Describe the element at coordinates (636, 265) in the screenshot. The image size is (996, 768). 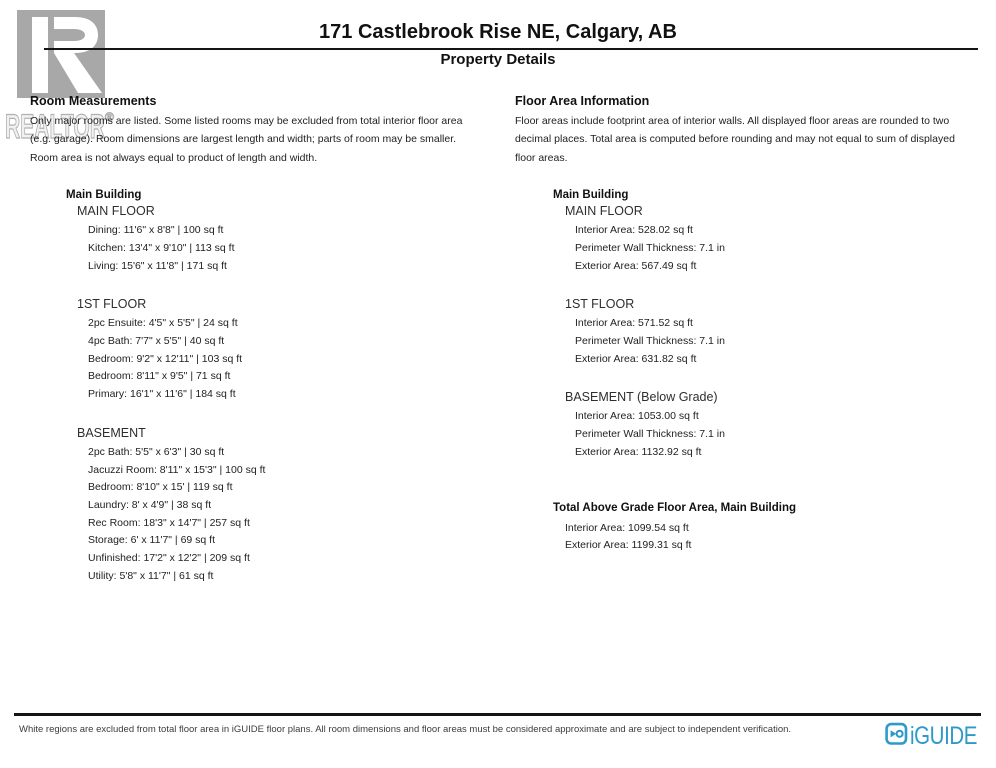
I see `floor-stat-item: Exterior Area: 567.49 sq ft` at that location.